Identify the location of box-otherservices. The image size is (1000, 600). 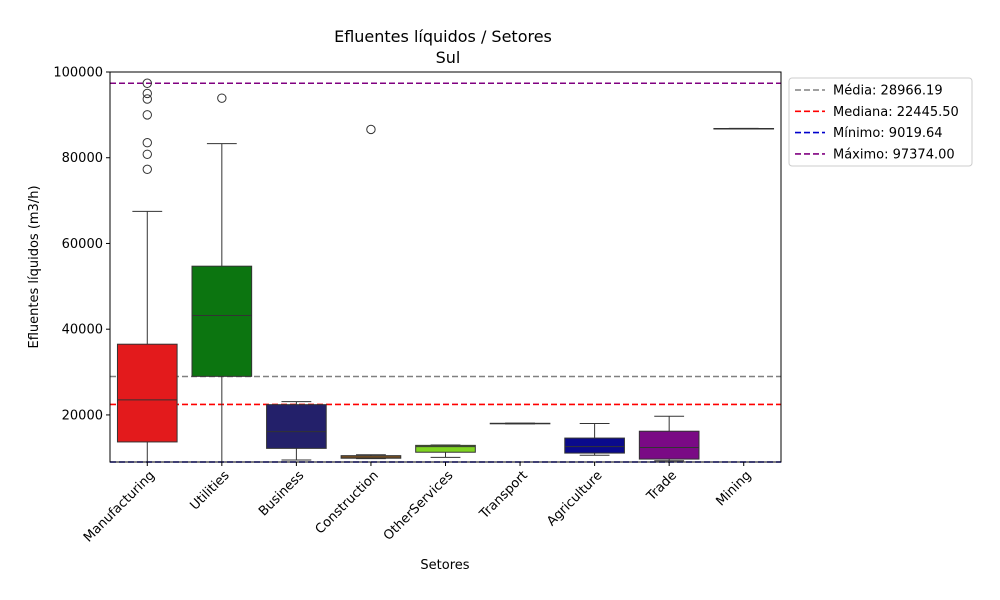
(445, 451).